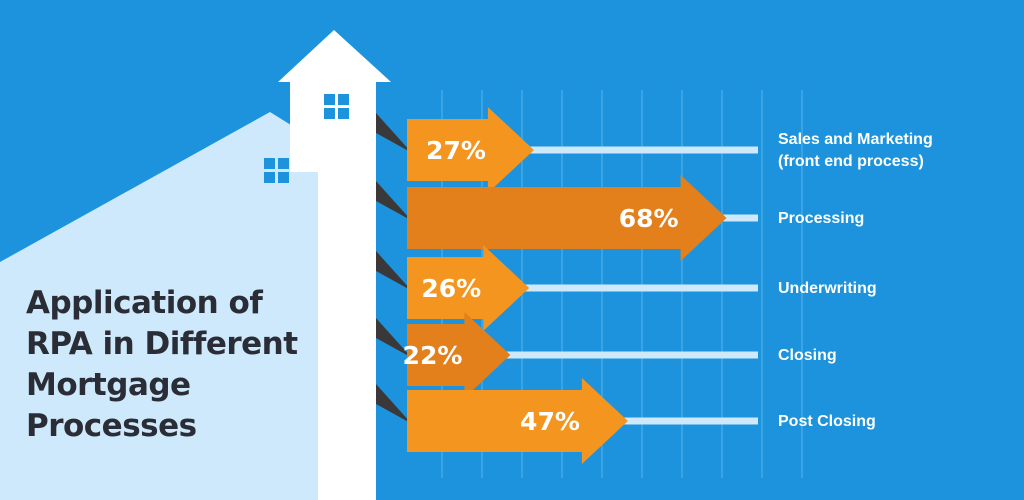  I want to click on category-label: Sales and Marketing, so click(855, 139).